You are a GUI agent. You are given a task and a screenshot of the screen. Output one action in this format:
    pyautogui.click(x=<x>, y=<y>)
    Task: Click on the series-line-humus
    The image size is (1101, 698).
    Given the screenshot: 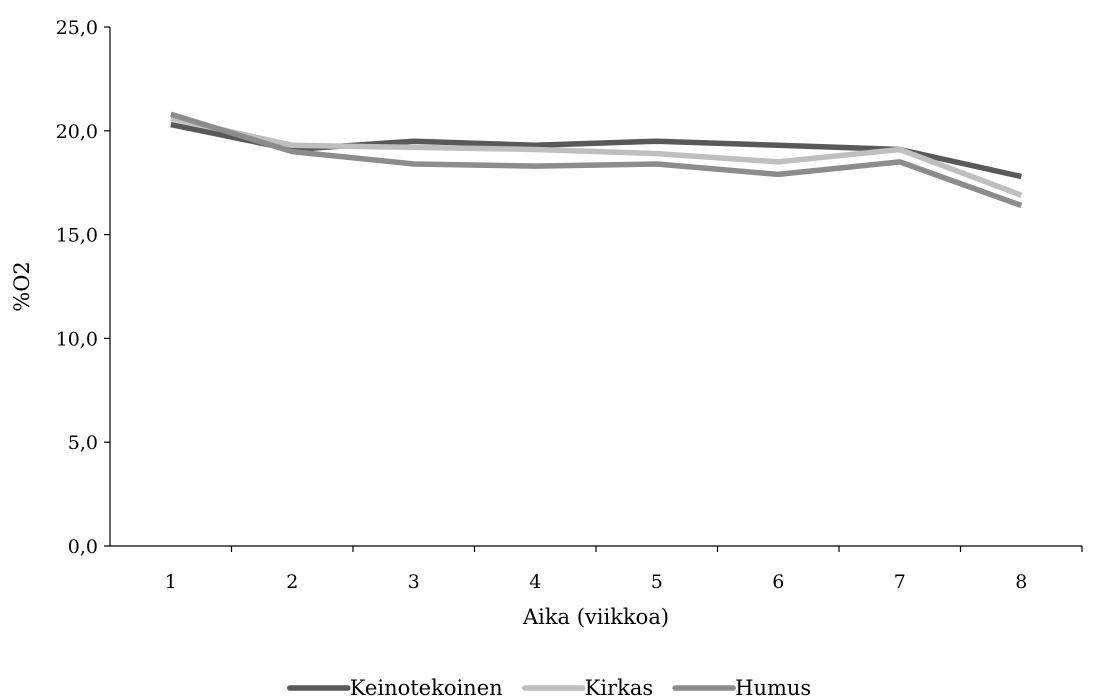 What is the action you would take?
    pyautogui.click(x=596, y=160)
    